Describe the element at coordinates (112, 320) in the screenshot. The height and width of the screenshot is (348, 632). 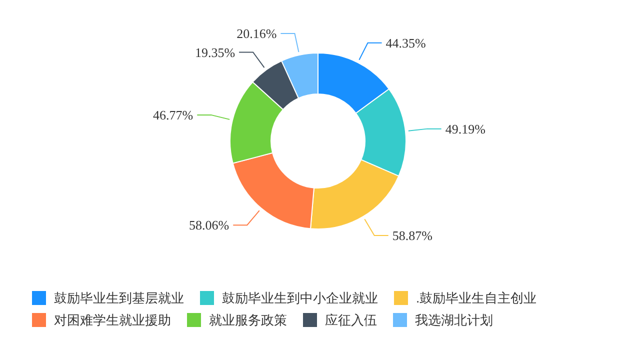
I see `legend-label: 对困难学生就业援助` at that location.